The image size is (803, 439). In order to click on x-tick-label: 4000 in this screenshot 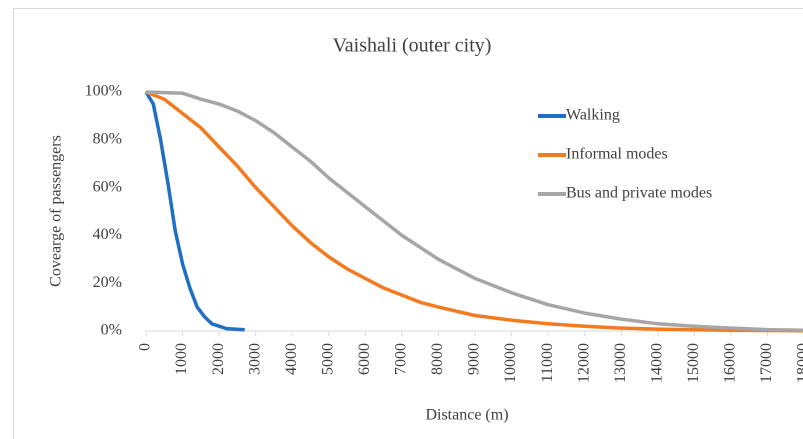, I will do `click(291, 359)`.